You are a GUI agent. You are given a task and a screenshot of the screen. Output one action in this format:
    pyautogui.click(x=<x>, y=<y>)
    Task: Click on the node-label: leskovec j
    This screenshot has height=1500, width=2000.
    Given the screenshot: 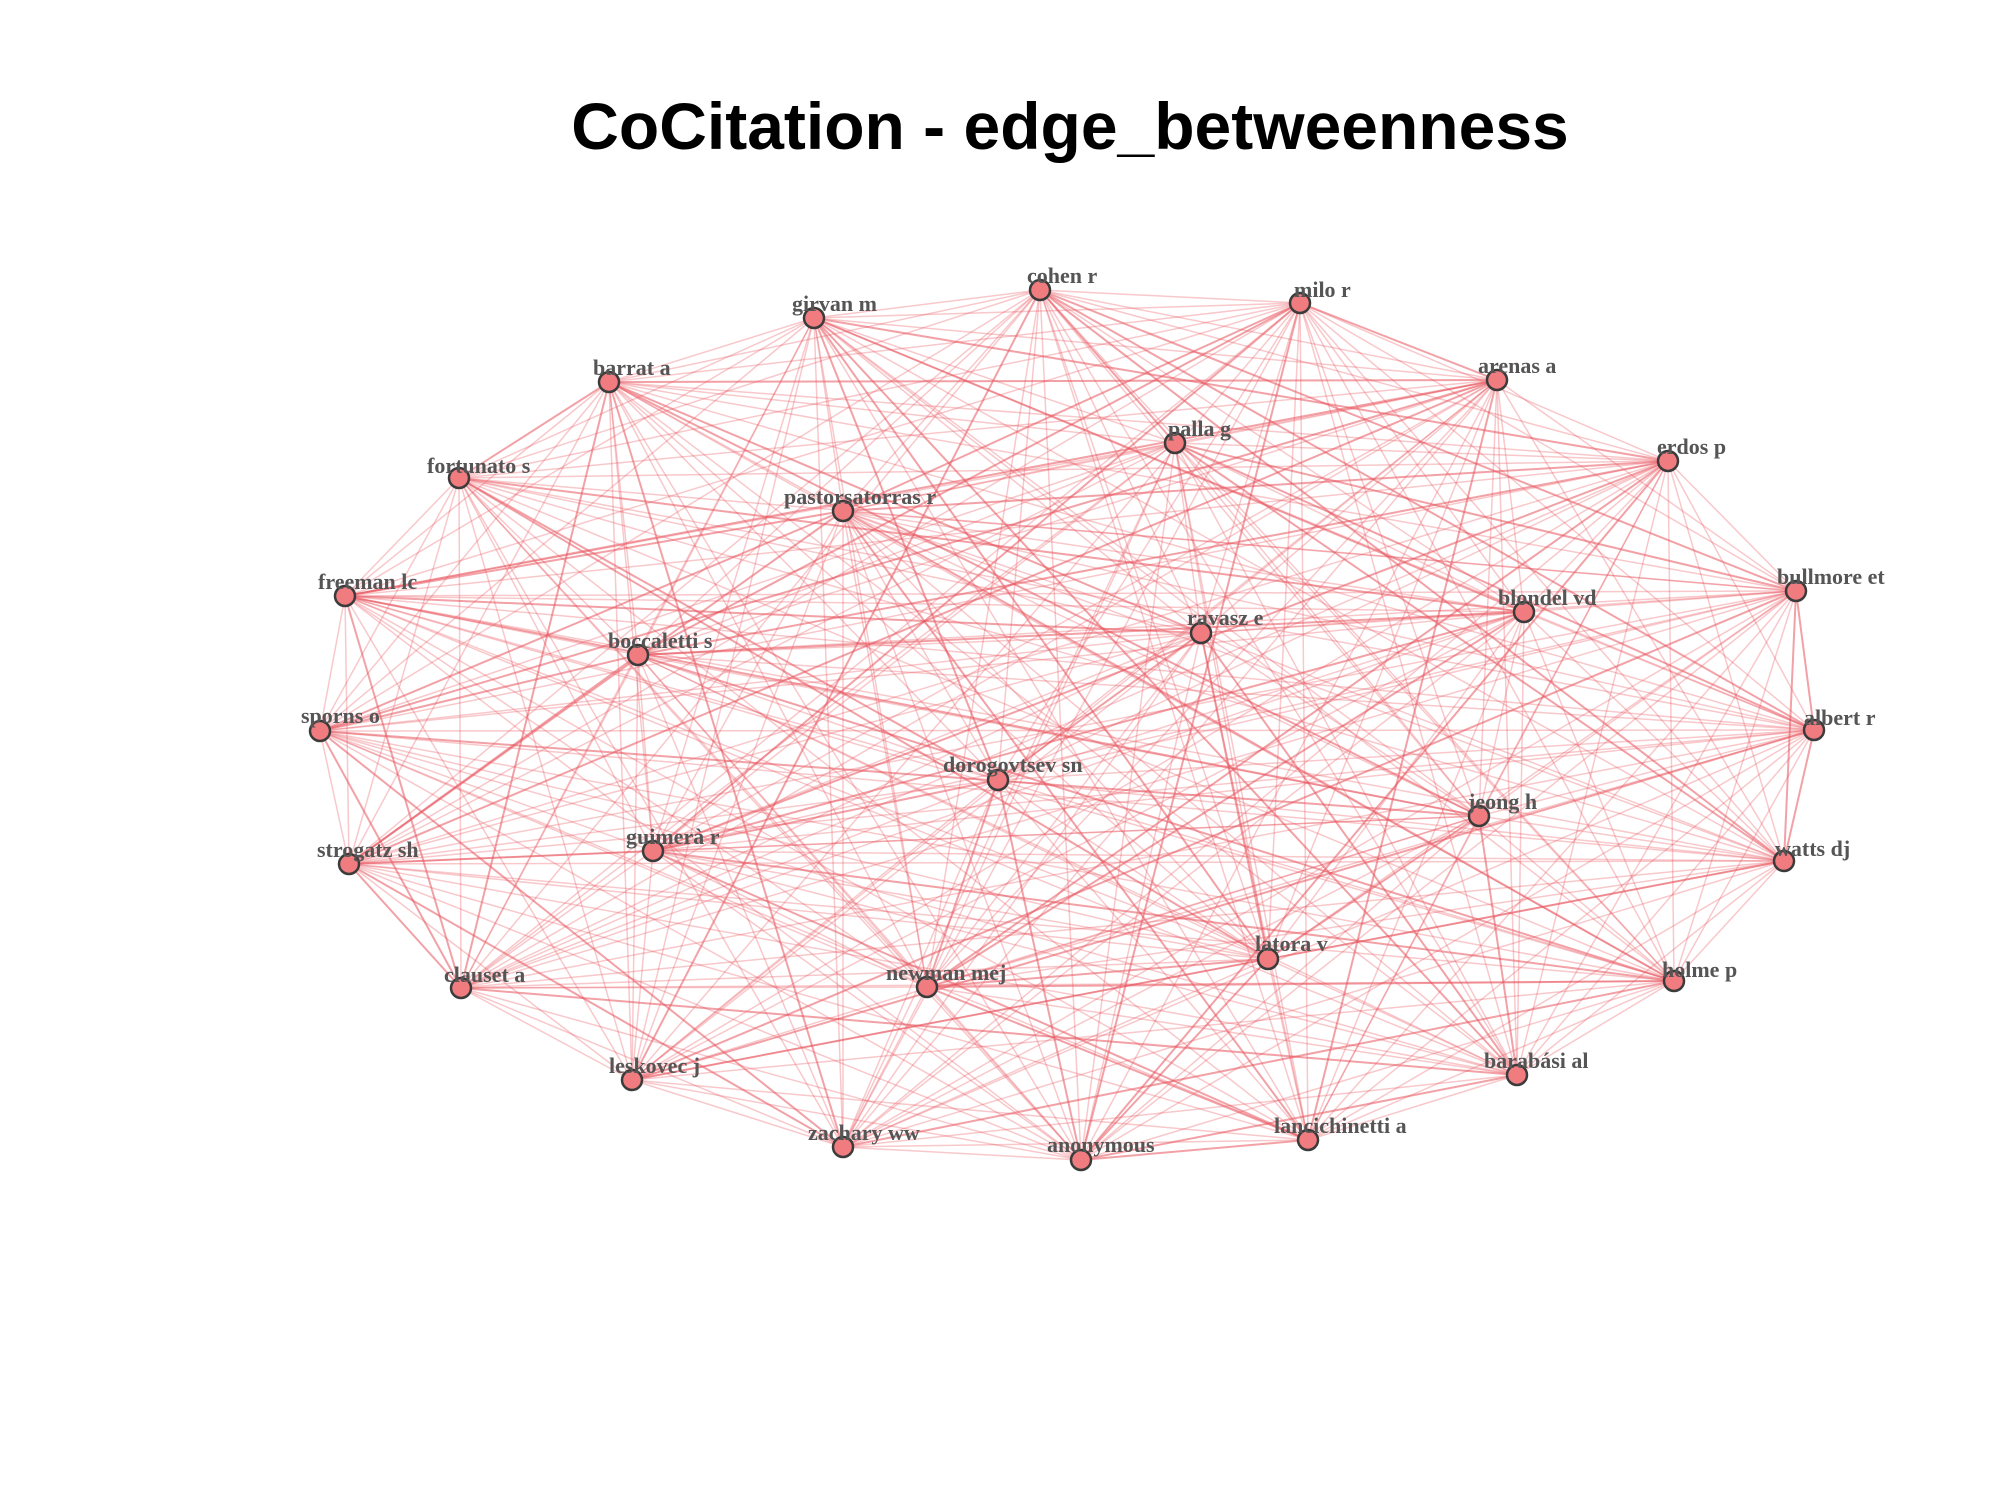 What is the action you would take?
    pyautogui.click(x=654, y=1065)
    